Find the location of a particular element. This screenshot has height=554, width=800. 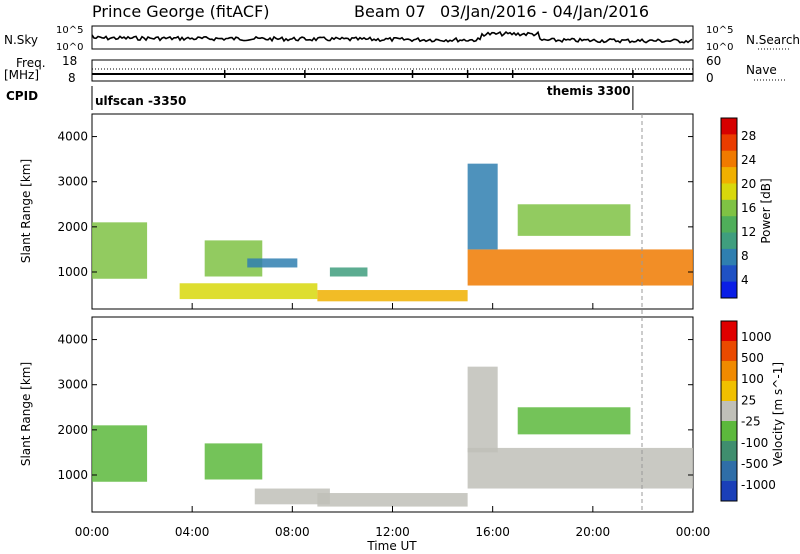

nave-label: Nave is located at coordinates (761, 70).